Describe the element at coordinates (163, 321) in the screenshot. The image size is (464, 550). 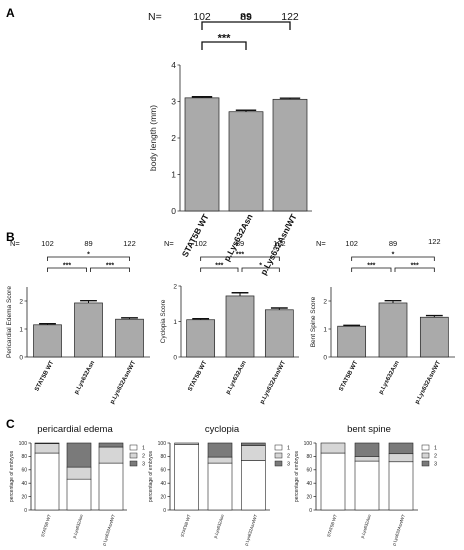
I see `y-axis-label: Cyclopia Score` at that location.